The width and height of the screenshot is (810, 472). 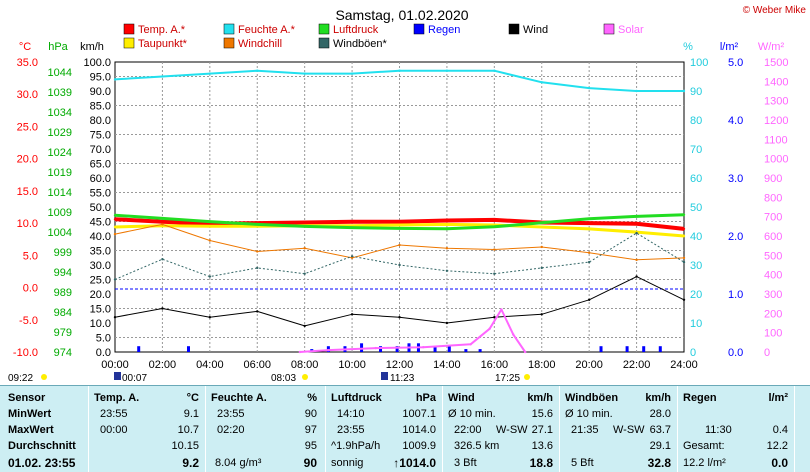 I want to click on hpa-tick-label: 999, so click(x=63, y=253).